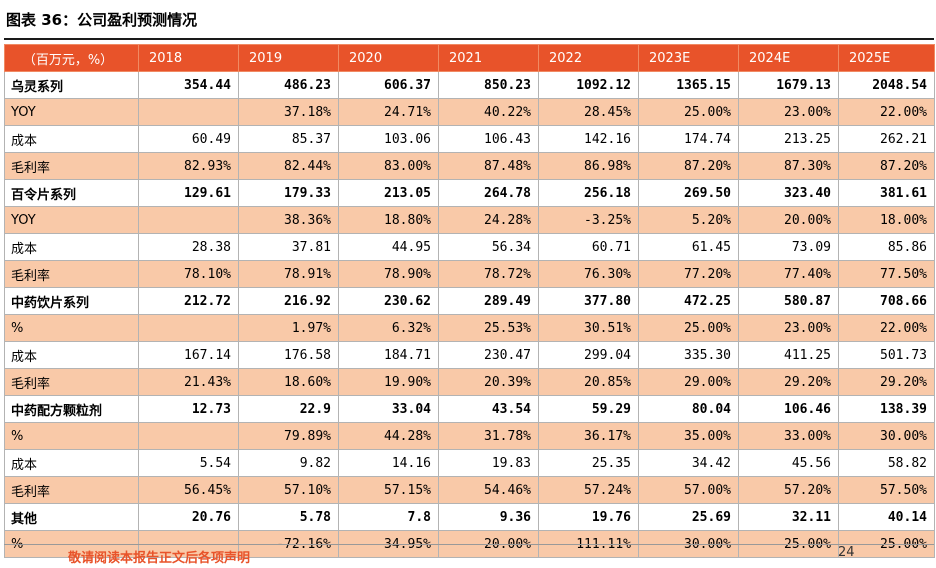  Describe the element at coordinates (788, 193) in the screenshot. I see `table-cell: 323.40` at that location.